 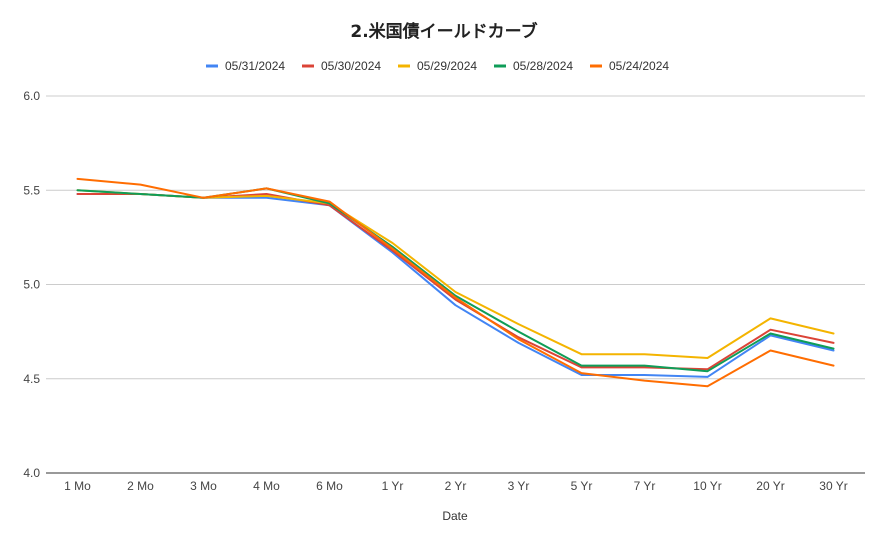 What do you see at coordinates (833, 486) in the screenshot?
I see `x-tick-label: 30 Yr` at bounding box center [833, 486].